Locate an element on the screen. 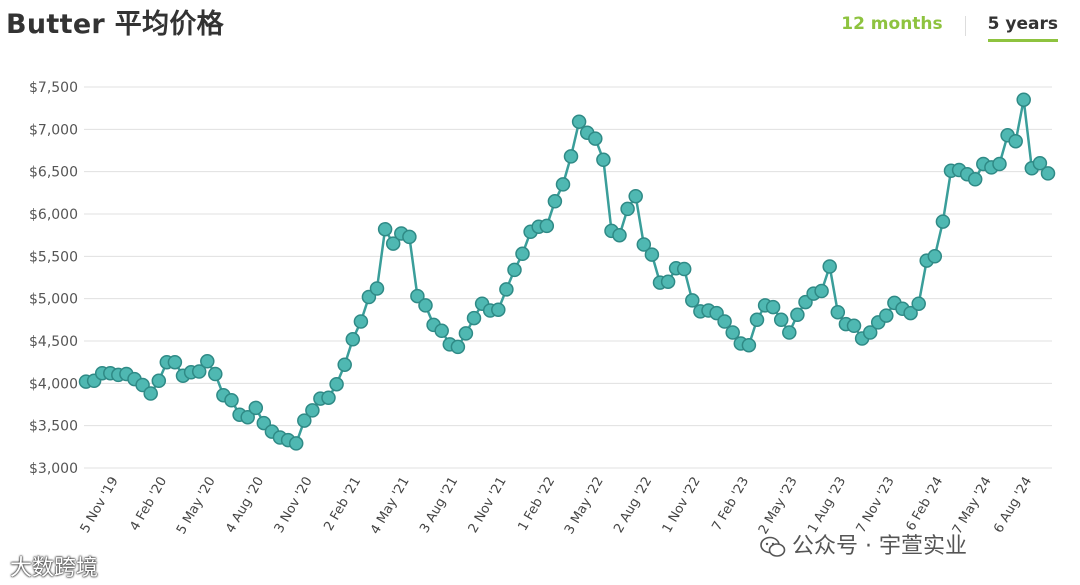  chart-header: Butter 平均价格 12 months 5 years is located at coordinates (540, 30).